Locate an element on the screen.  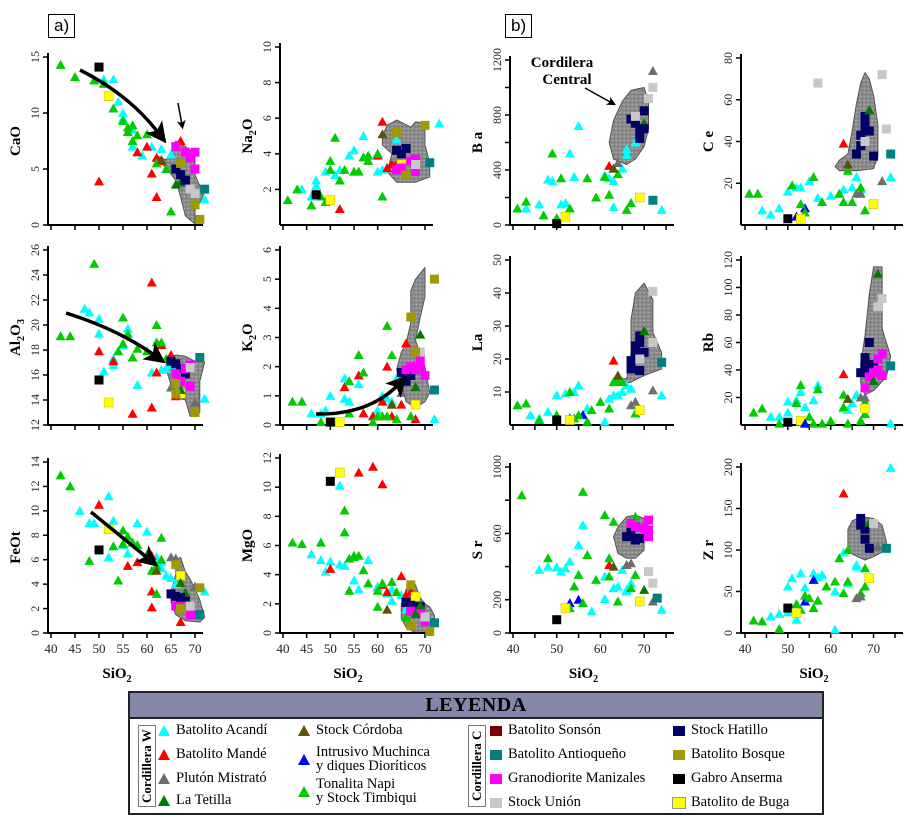
data-point-stock-cordoba is located at coordinates (617, 375).